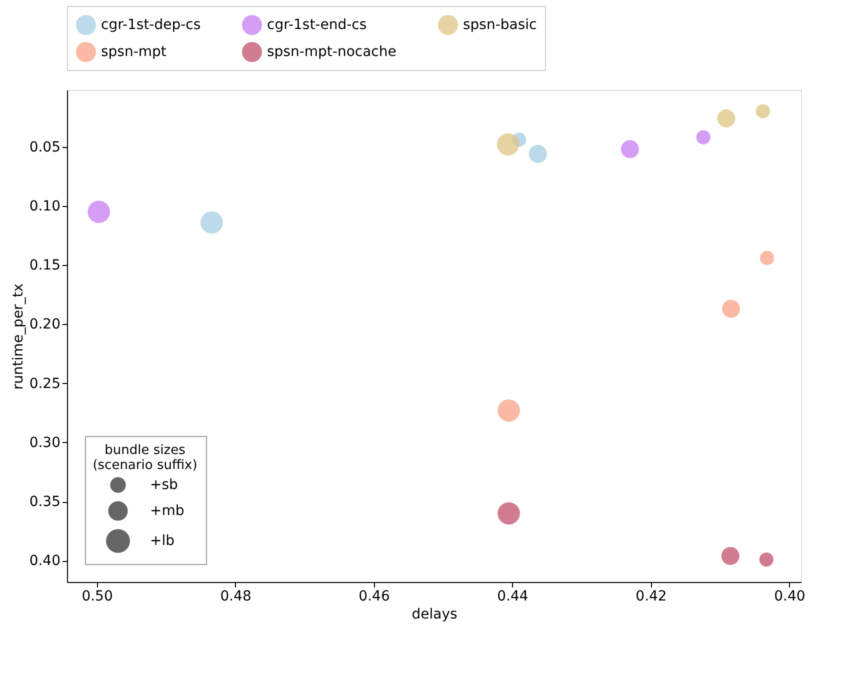 The height and width of the screenshot is (675, 853). Describe the element at coordinates (435, 614) in the screenshot. I see `x-axis-title: delays` at that location.